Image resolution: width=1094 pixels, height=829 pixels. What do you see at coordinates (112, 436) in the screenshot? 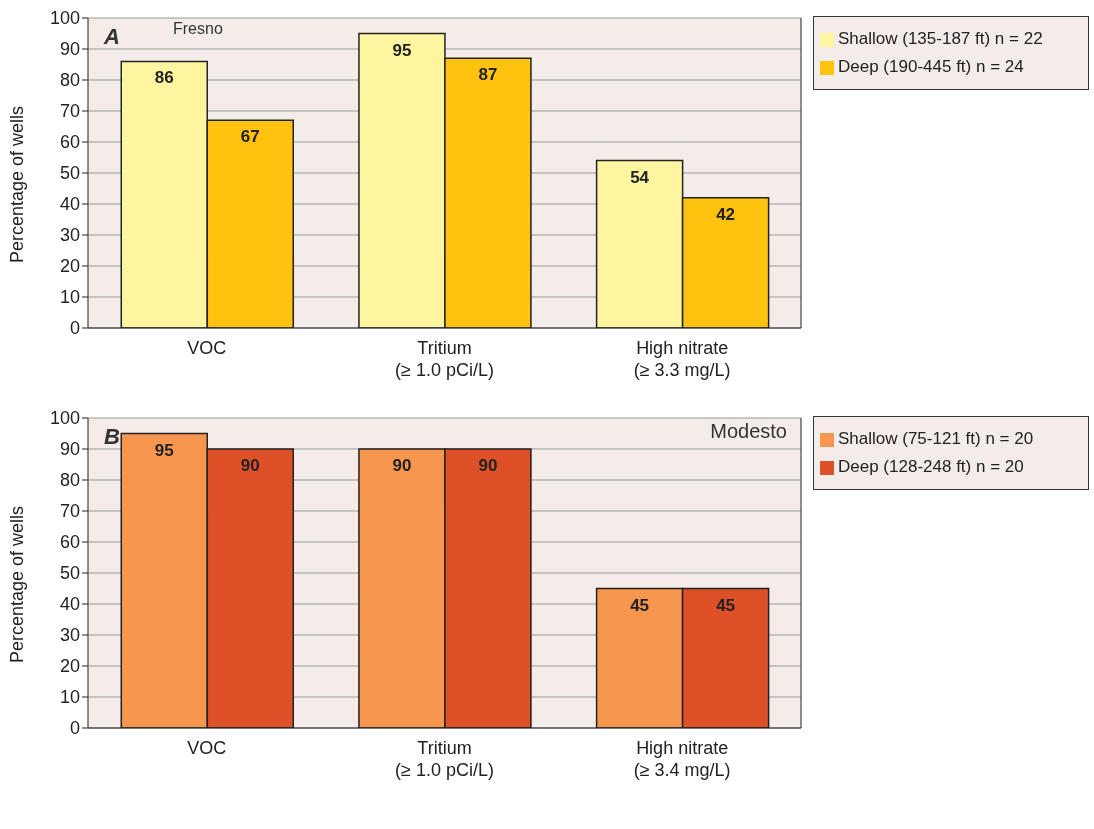
I see `chart-title: B` at bounding box center [112, 436].